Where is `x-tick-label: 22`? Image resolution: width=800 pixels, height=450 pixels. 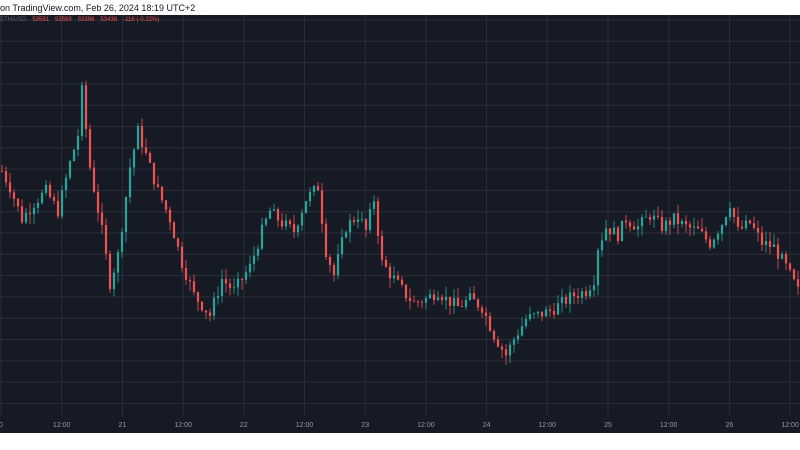 x-tick-label: 22 is located at coordinates (244, 425).